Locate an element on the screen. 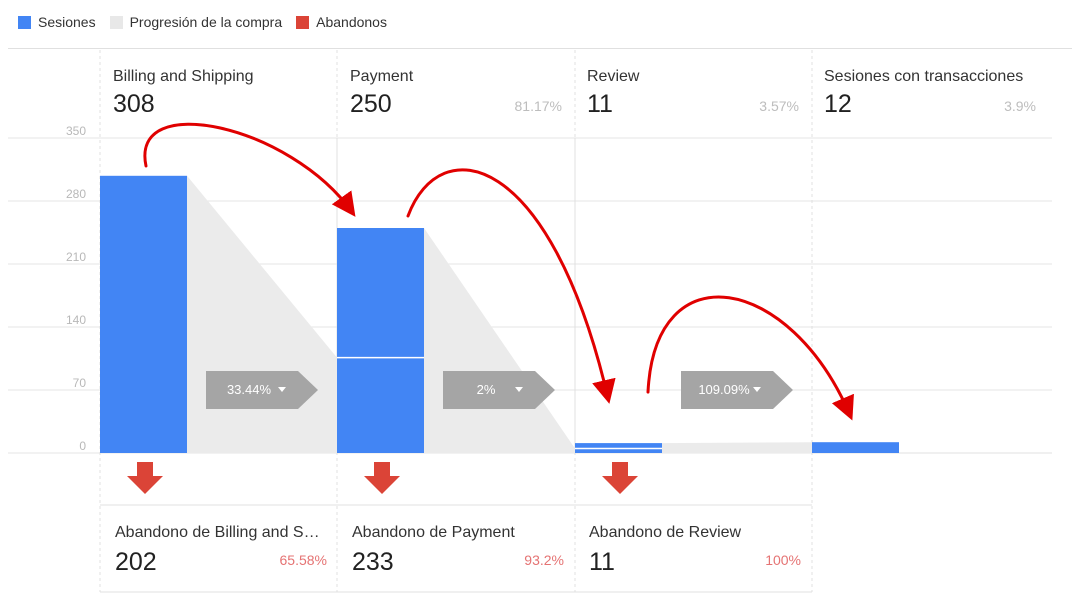 This screenshot has width=1072, height=606. y-tick-label: 0 is located at coordinates (82, 446).